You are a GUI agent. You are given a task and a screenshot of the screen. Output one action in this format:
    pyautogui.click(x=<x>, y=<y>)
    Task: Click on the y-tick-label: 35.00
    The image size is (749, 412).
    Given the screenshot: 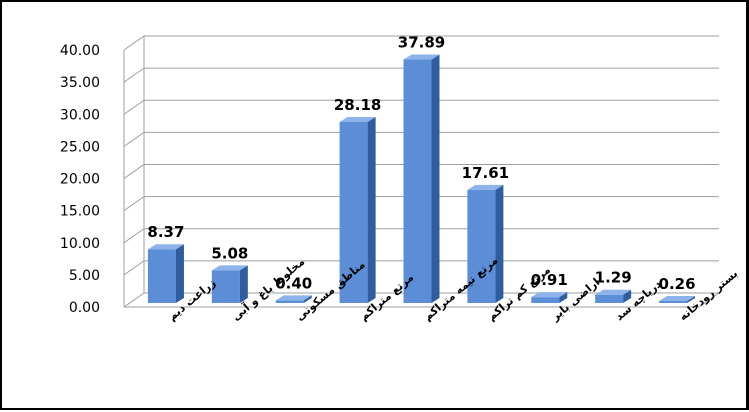 What is the action you would take?
    pyautogui.click(x=80, y=83)
    